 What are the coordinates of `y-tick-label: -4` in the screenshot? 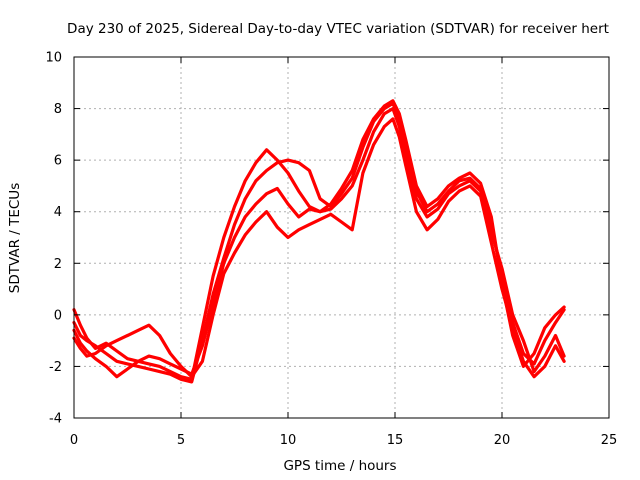 It's located at (55, 419).